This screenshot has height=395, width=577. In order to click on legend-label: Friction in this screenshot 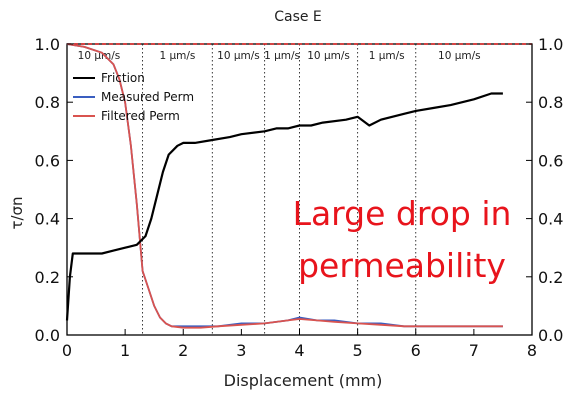, I will do `click(123, 78)`.